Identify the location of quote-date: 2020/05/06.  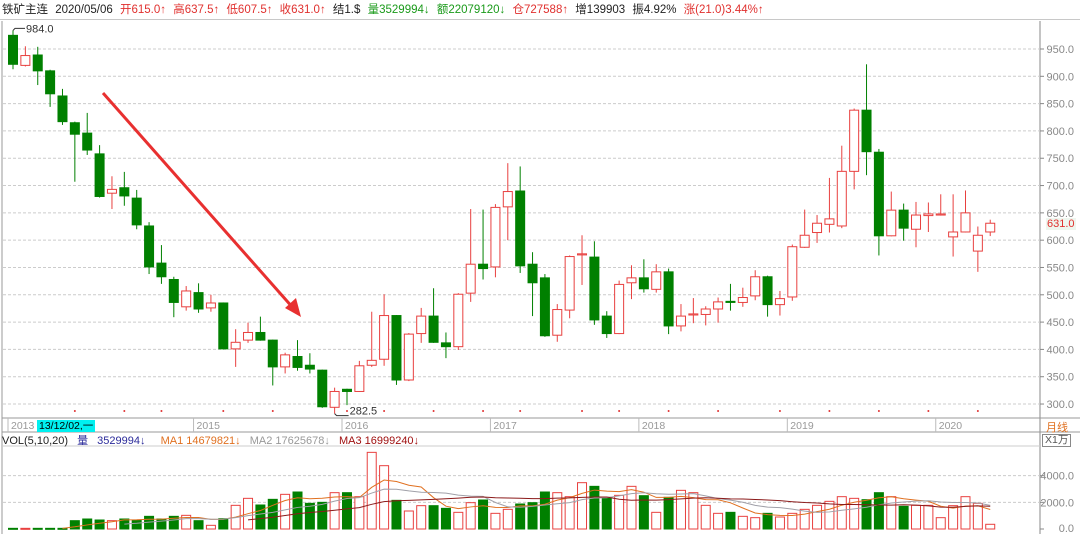
(84, 10).